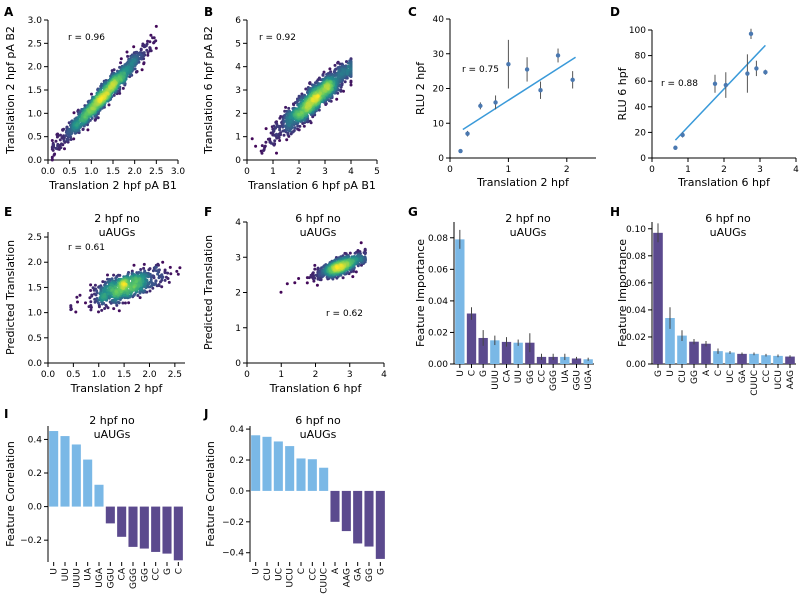  Describe the element at coordinates (35, 314) in the screenshot. I see `y-tick-label: 1.0` at that location.